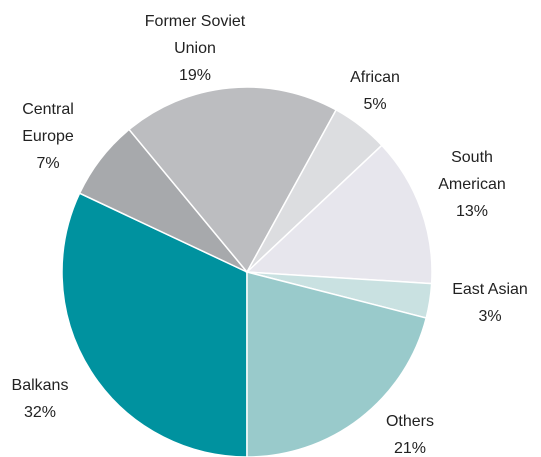  I want to click on slice-label: East Asian 3%, so click(488, 303).